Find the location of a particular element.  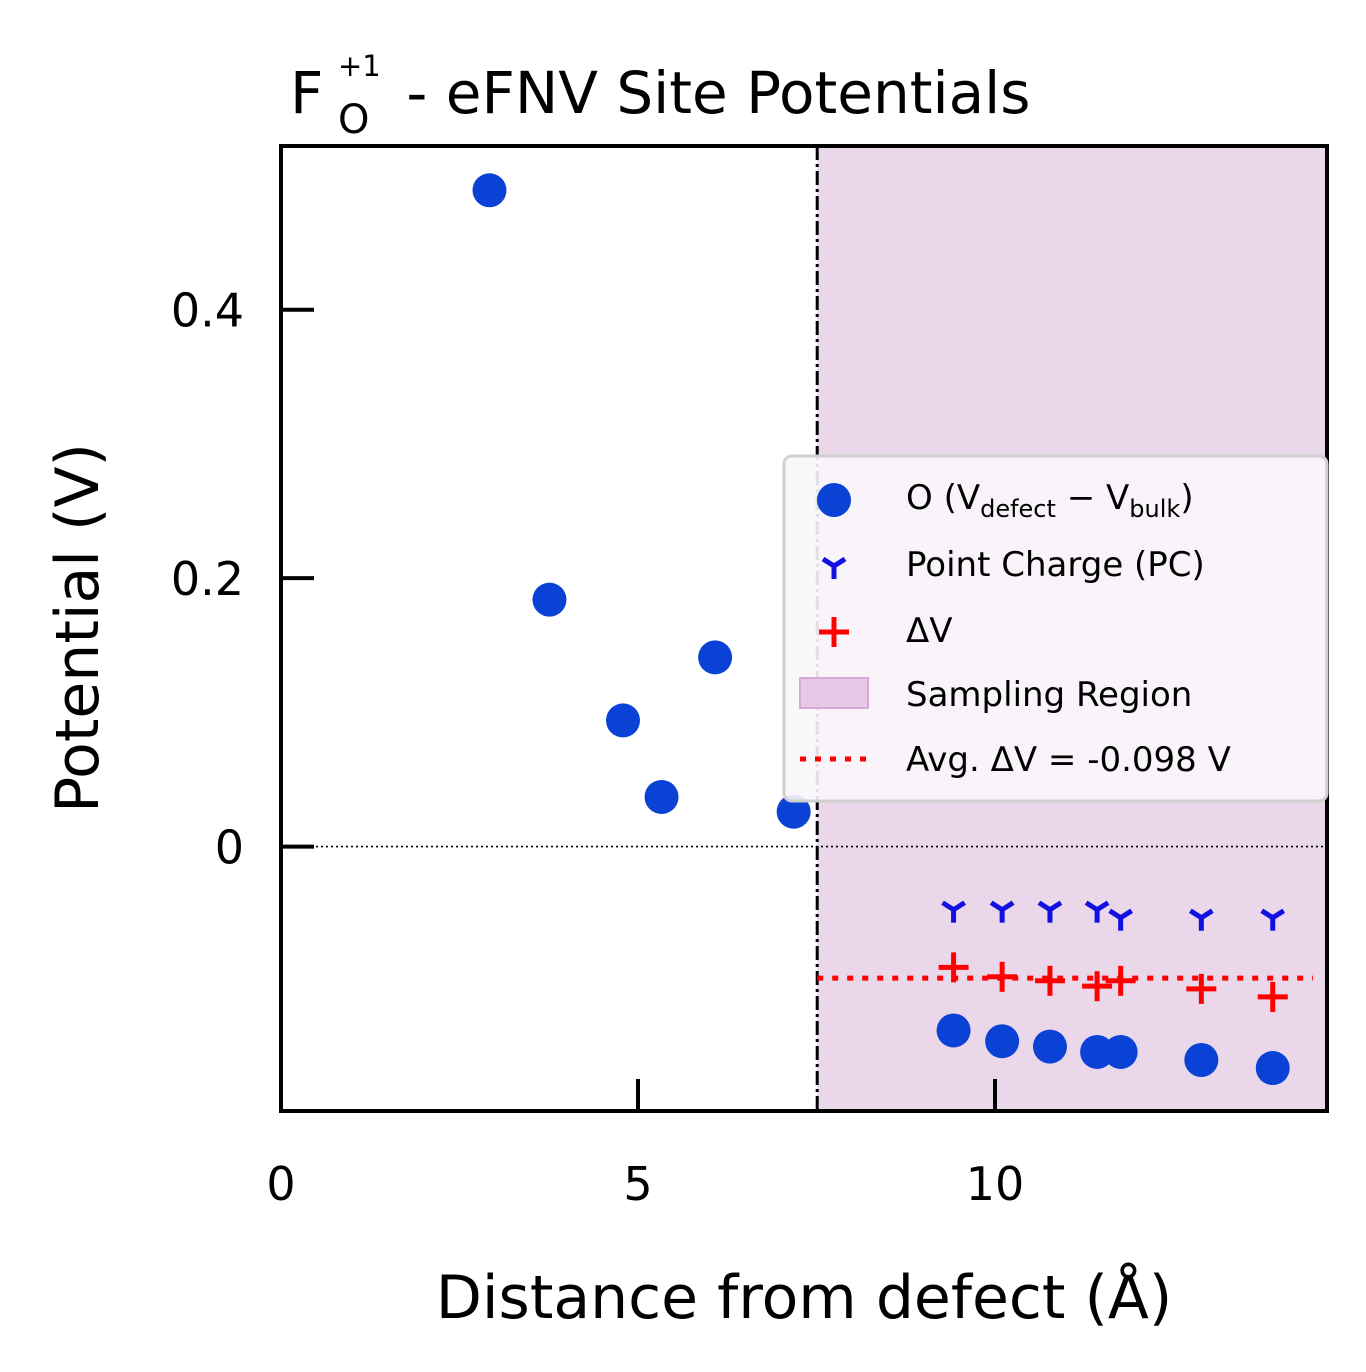

x-axis: 0 5 10 is located at coordinates (645, 1145).